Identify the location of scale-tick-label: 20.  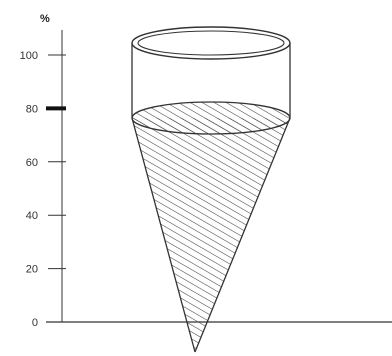
(32, 270).